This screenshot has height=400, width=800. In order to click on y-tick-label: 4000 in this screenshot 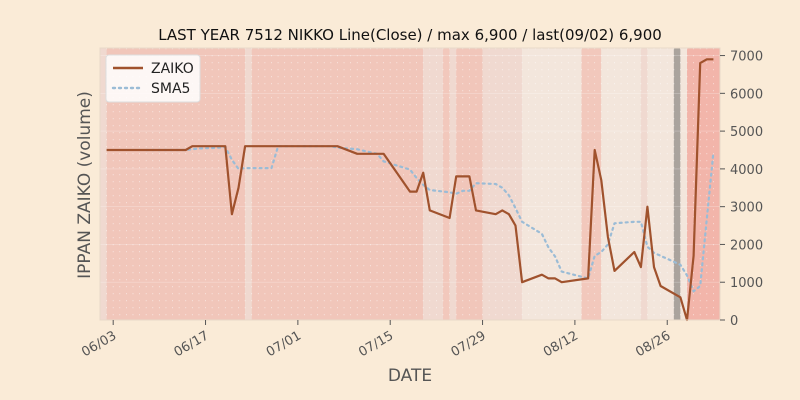, I will do `click(746, 170)`.